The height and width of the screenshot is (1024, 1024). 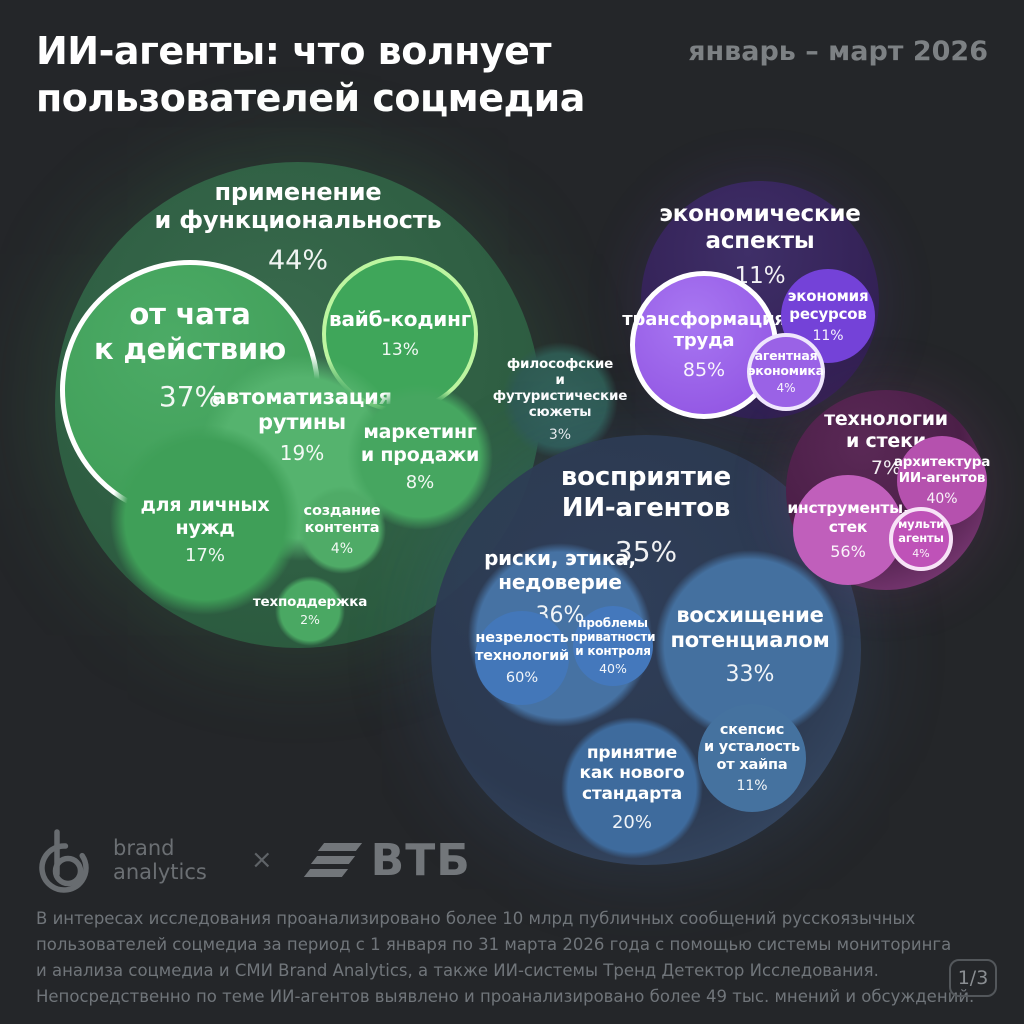 What do you see at coordinates (522, 647) in the screenshot?
I see `bubble-tech-immaturity-label: незрелость технологий` at bounding box center [522, 647].